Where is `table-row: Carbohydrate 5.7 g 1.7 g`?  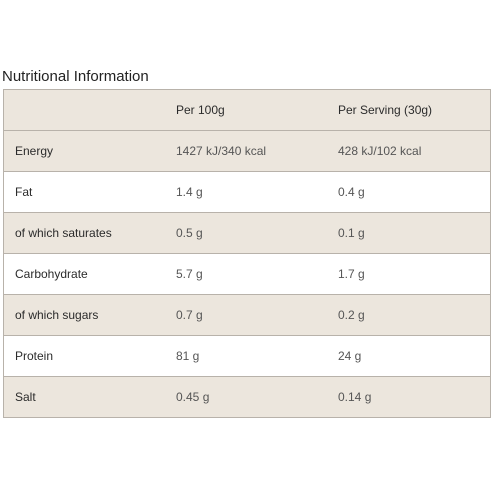 table-row: Carbohydrate 5.7 g 1.7 g is located at coordinates (247, 274).